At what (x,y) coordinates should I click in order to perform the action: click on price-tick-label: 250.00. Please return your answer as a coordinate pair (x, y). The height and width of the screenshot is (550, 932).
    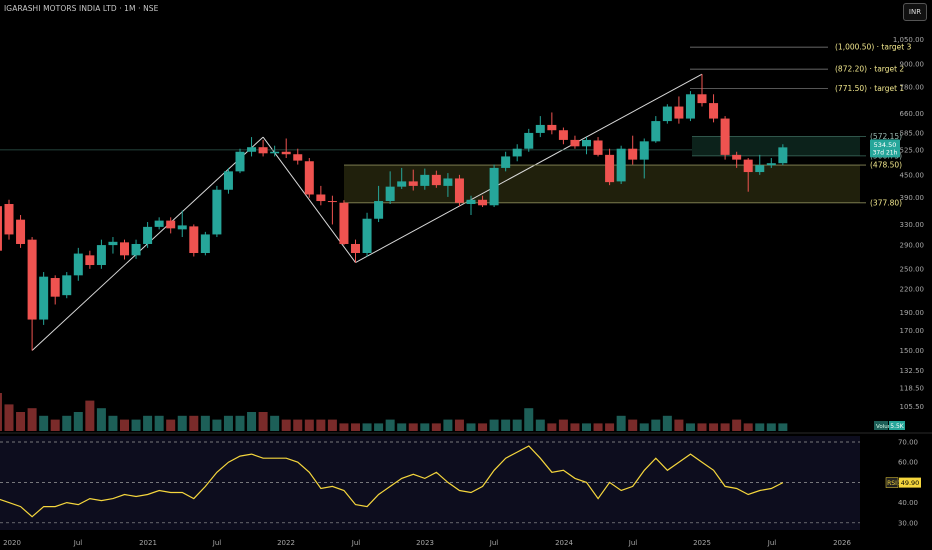
    Looking at the image, I should click on (912, 269).